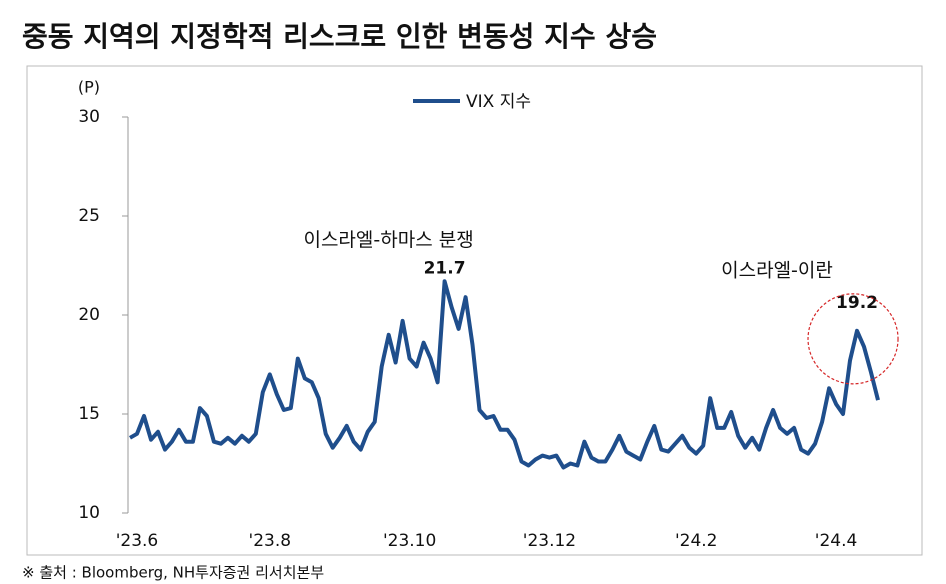  What do you see at coordinates (89, 513) in the screenshot?
I see `y-tick-label: 10` at bounding box center [89, 513].